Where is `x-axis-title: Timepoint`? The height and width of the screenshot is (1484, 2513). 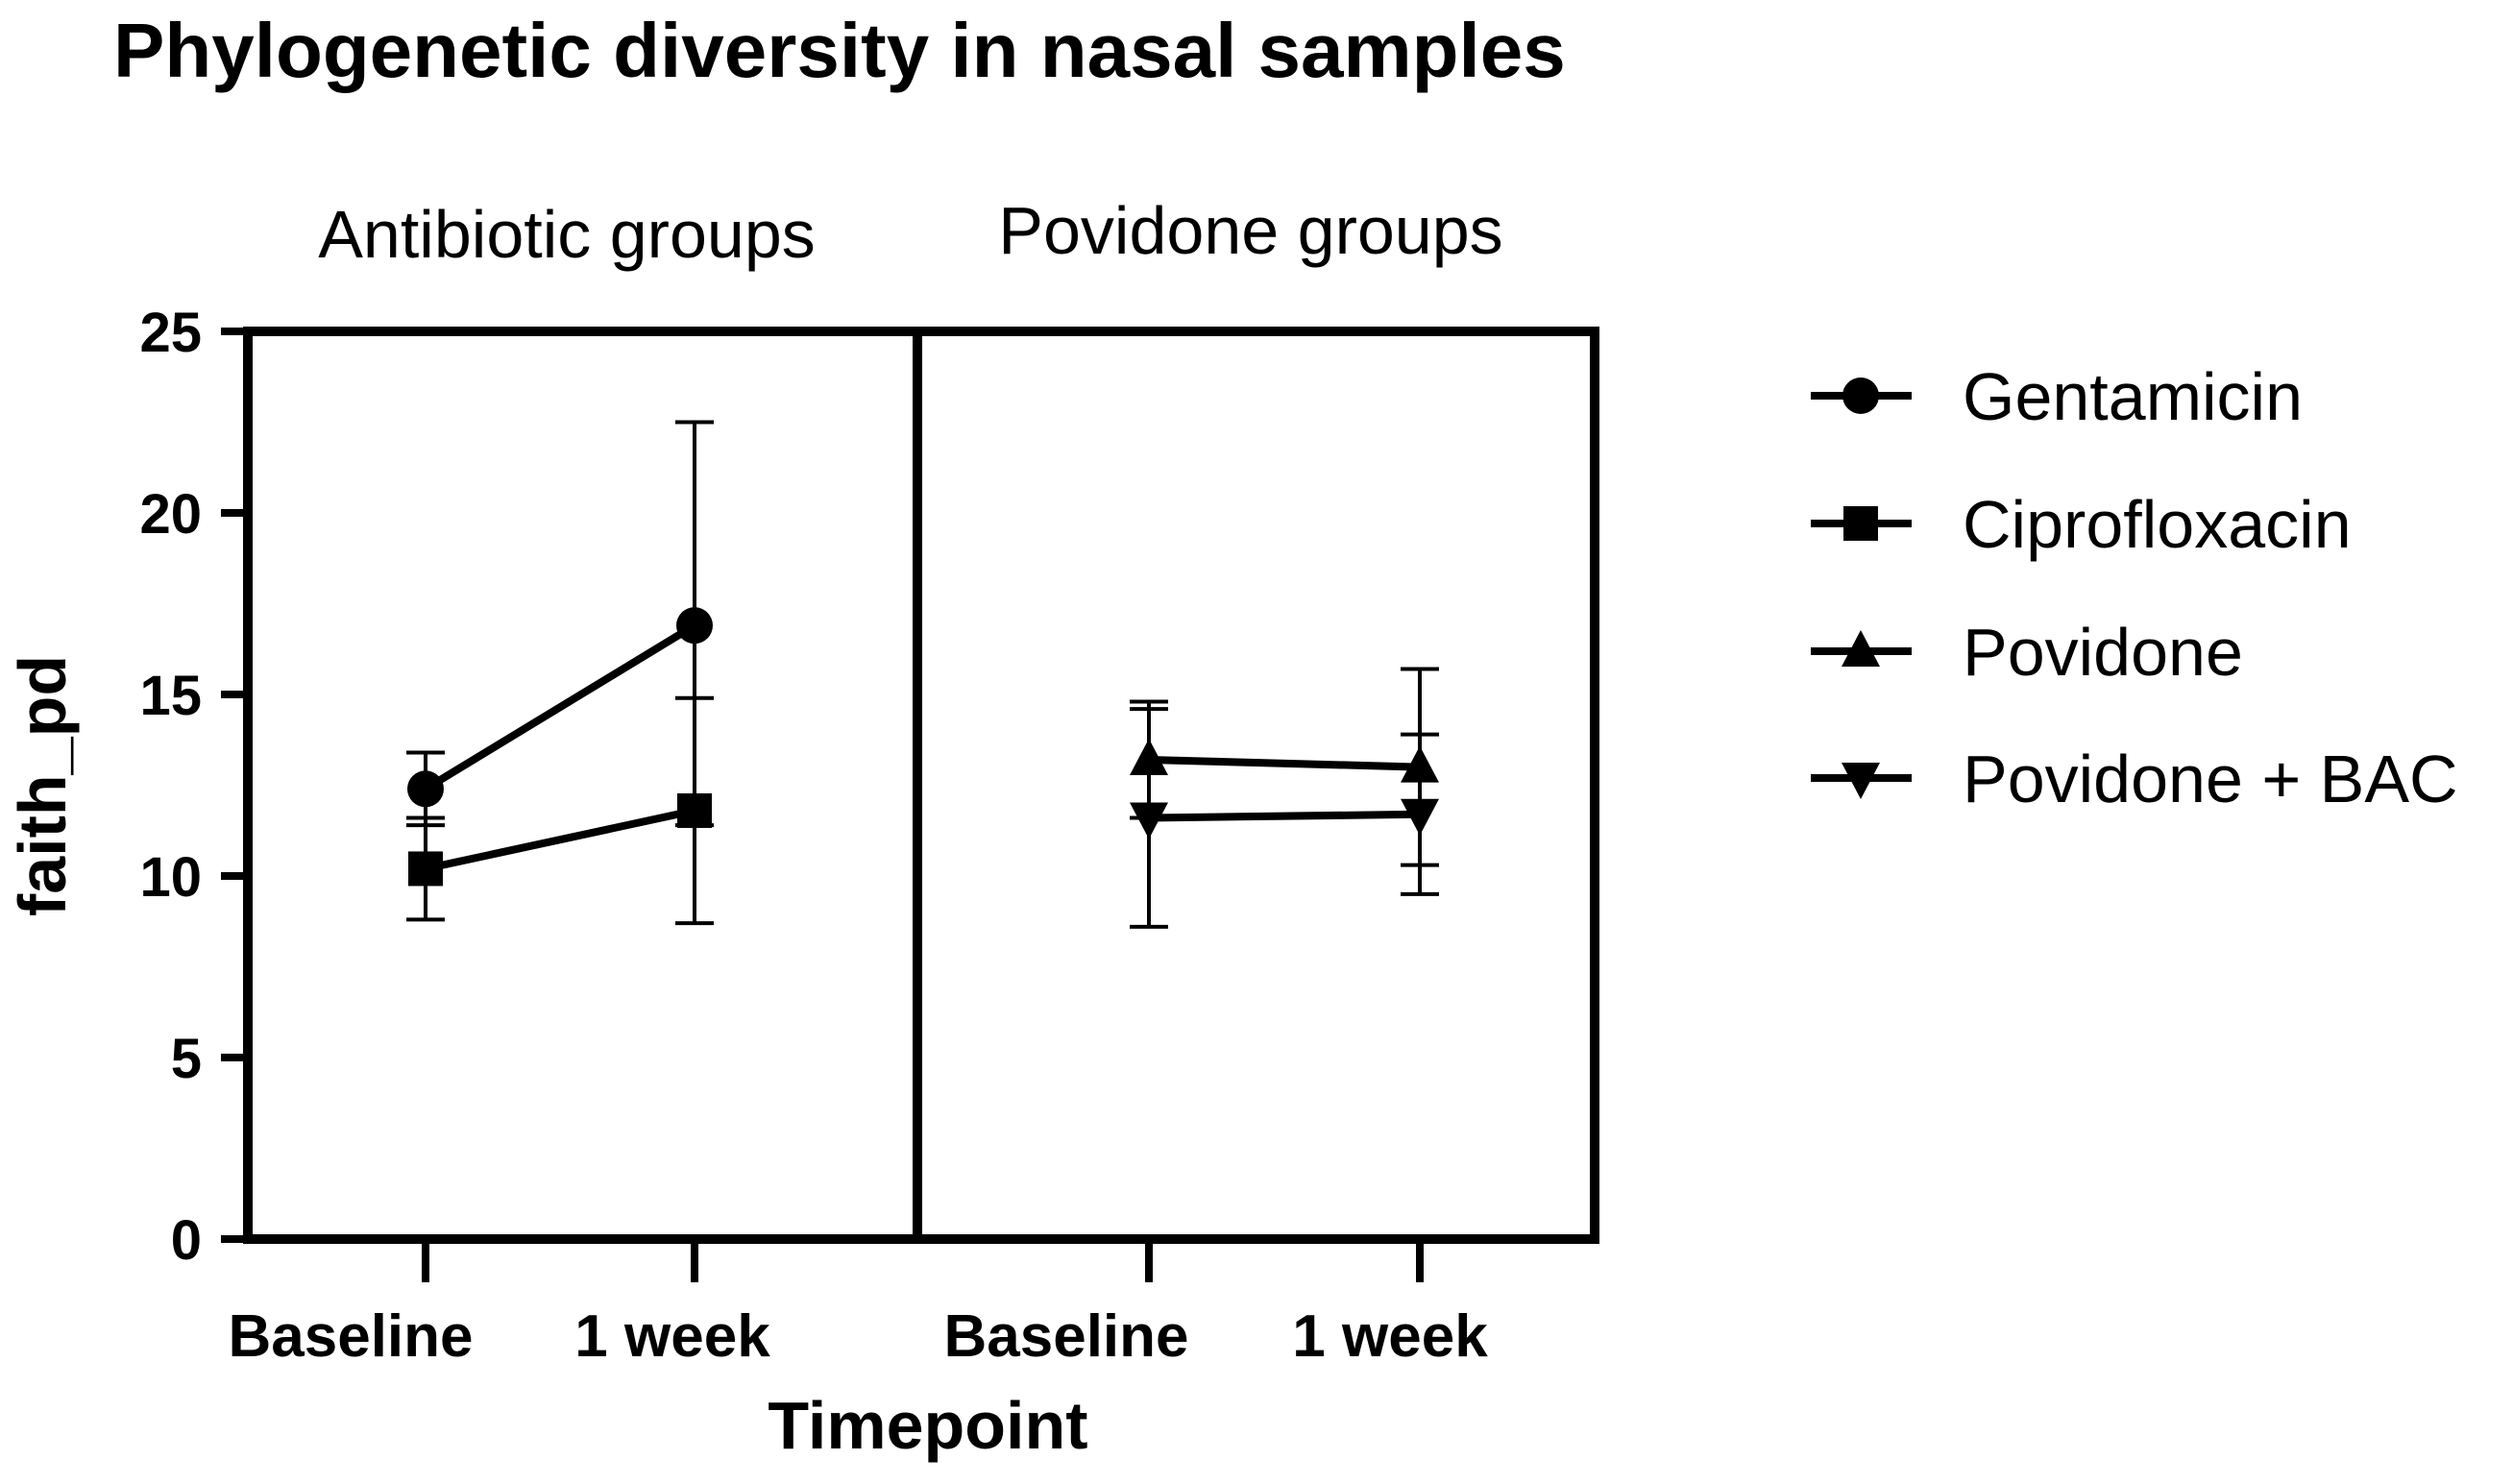 x-axis-title: Timepoint is located at coordinates (927, 1425).